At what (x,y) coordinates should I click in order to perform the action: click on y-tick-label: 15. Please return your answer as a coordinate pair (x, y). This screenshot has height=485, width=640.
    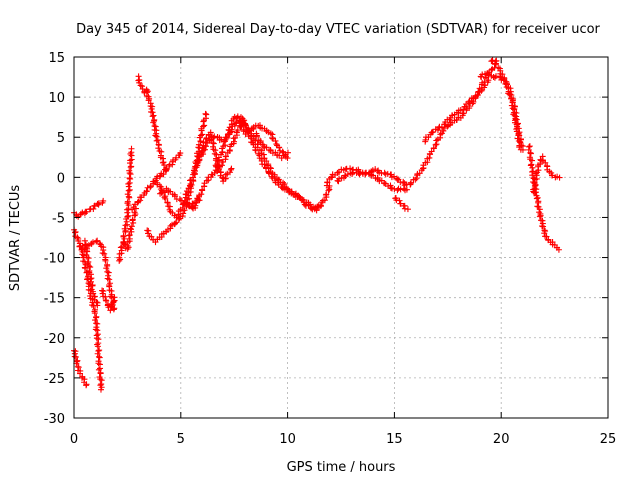
    Looking at the image, I should click on (56, 58).